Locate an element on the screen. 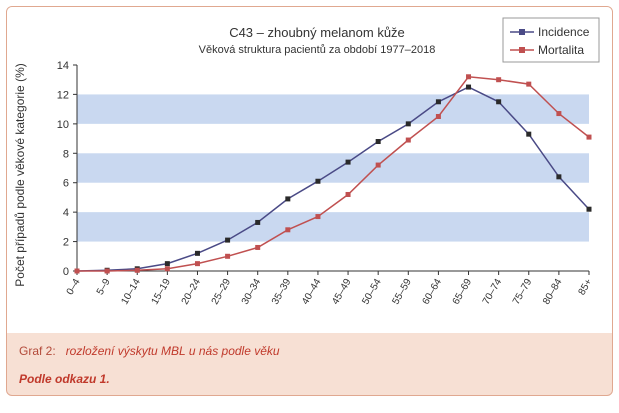 Image resolution: width=619 pixels, height=413 pixels. x-tick-label: 20–24 is located at coordinates (192, 292).